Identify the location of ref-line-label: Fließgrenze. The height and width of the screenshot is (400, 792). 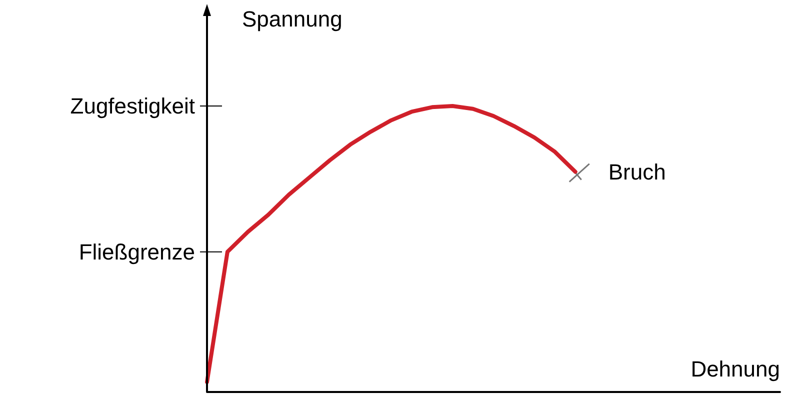
(136, 251).